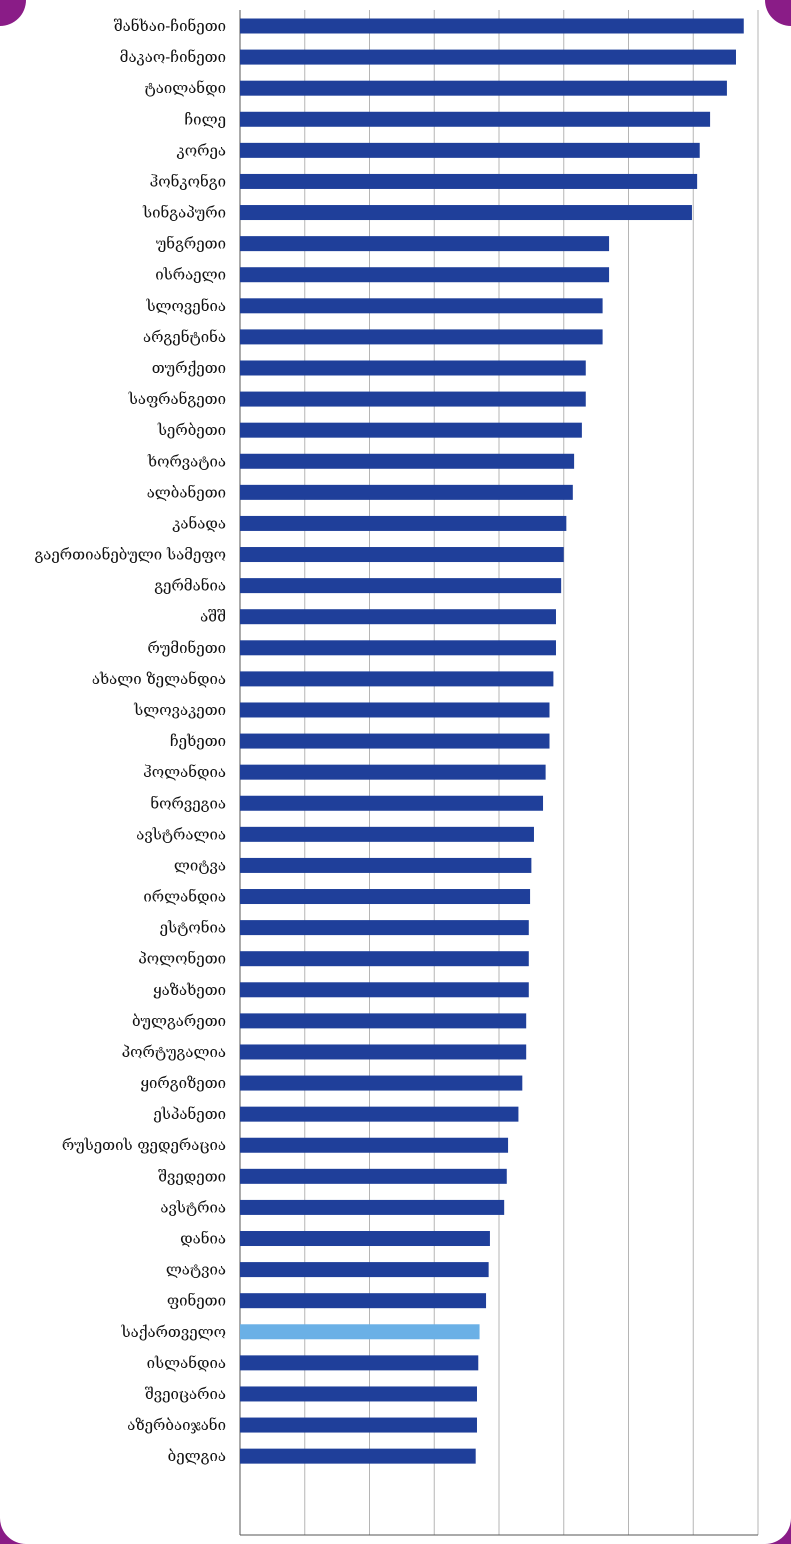 The width and height of the screenshot is (791, 1544). Describe the element at coordinates (201, 150) in the screenshot. I see `category-label: კორეა` at that location.